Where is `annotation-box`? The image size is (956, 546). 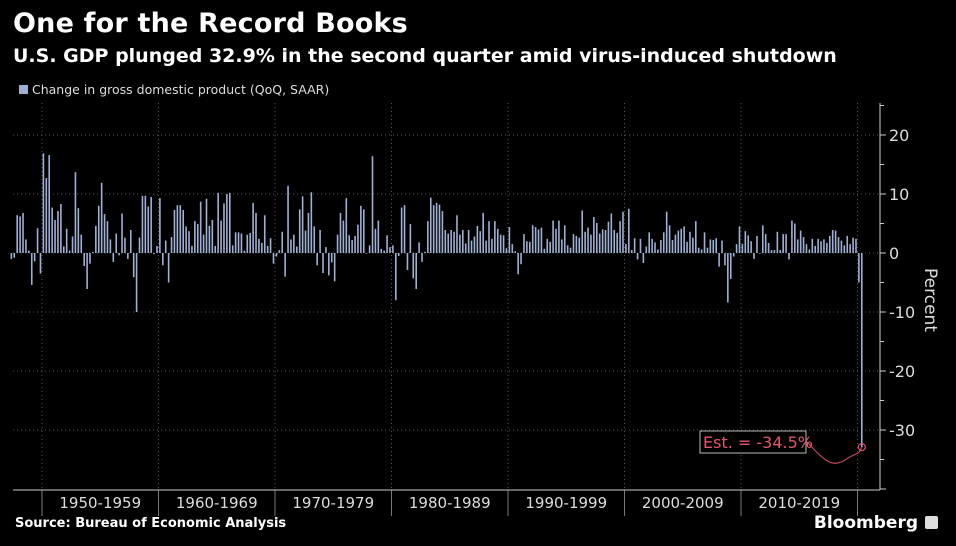 annotation-box is located at coordinates (753, 442).